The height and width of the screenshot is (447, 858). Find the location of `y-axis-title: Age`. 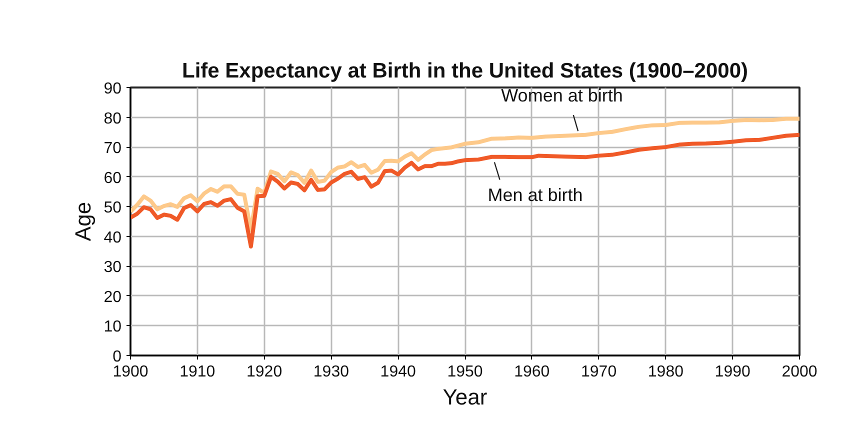

y-axis-title: Age is located at coordinates (83, 222).